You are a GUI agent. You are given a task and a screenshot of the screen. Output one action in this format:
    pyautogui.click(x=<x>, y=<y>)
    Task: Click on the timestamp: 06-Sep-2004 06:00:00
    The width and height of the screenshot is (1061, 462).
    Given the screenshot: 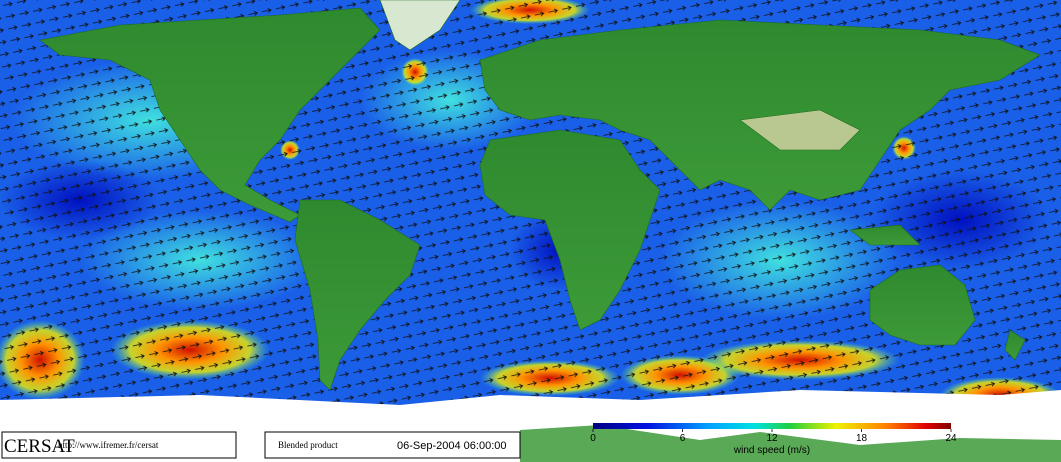 What is the action you would take?
    pyautogui.click(x=451, y=446)
    